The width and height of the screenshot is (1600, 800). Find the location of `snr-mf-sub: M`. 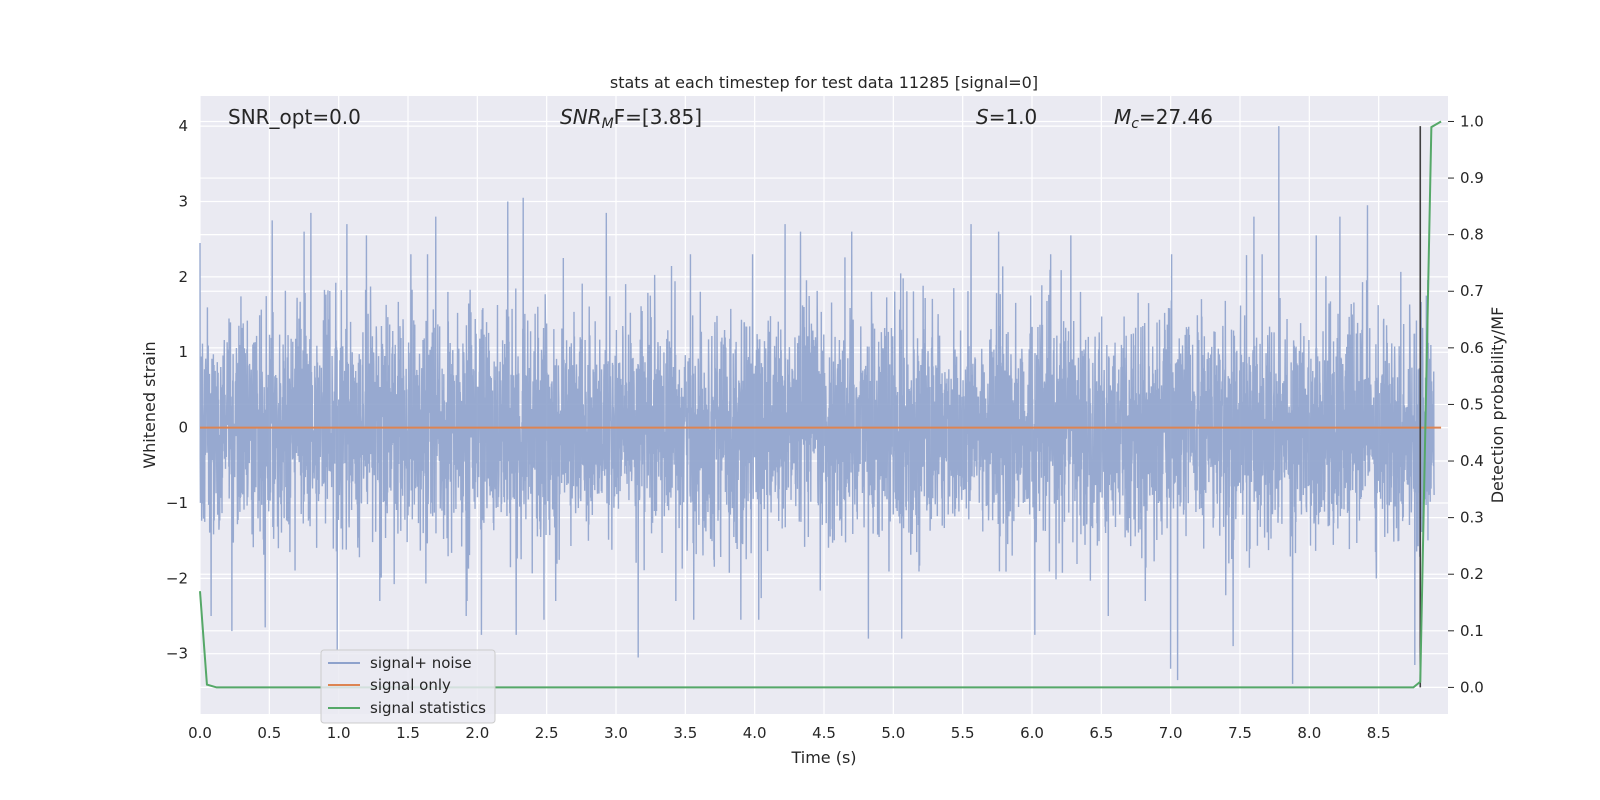

snr-mf-sub: M is located at coordinates (608, 124).